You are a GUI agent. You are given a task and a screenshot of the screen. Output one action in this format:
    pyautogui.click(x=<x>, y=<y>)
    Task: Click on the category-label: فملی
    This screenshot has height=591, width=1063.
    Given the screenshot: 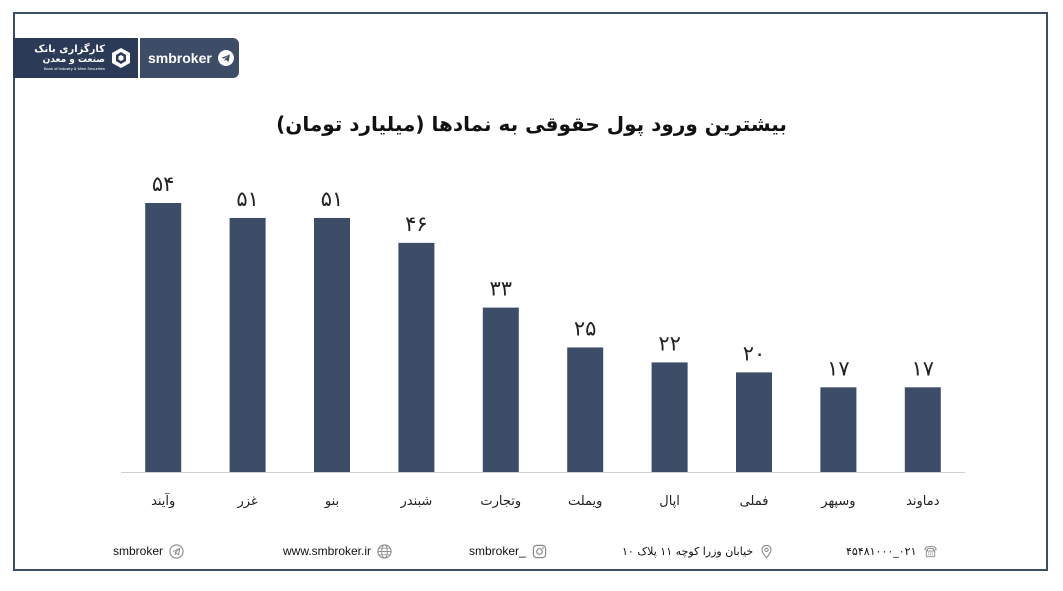 What is the action you would take?
    pyautogui.click(x=754, y=501)
    